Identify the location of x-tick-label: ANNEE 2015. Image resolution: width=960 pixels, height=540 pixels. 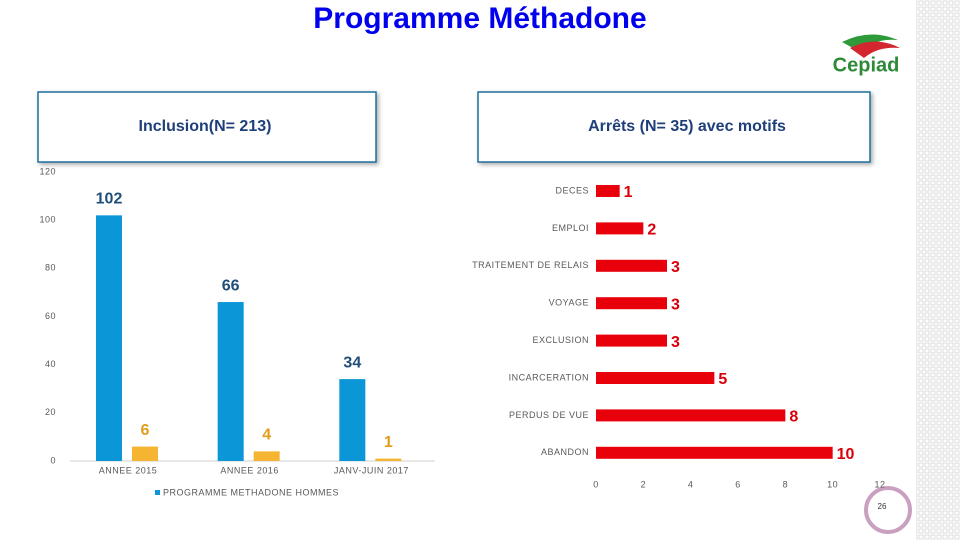
(128, 470).